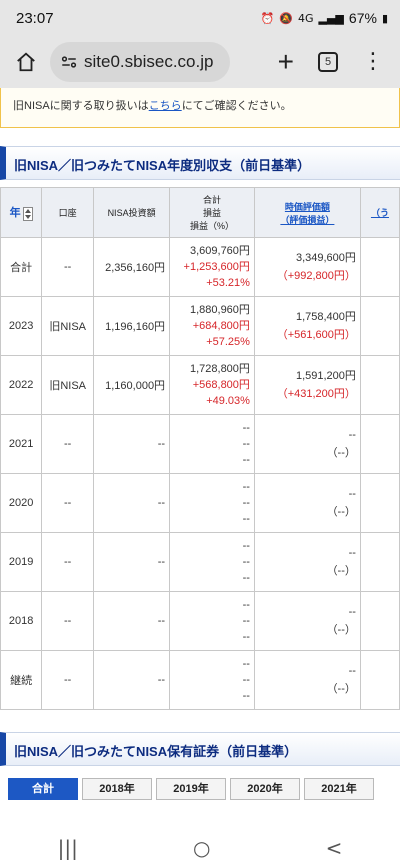 This screenshot has height=867, width=400. What do you see at coordinates (331, 18) in the screenshot?
I see `signal-icon: ▂▄▆` at bounding box center [331, 18].